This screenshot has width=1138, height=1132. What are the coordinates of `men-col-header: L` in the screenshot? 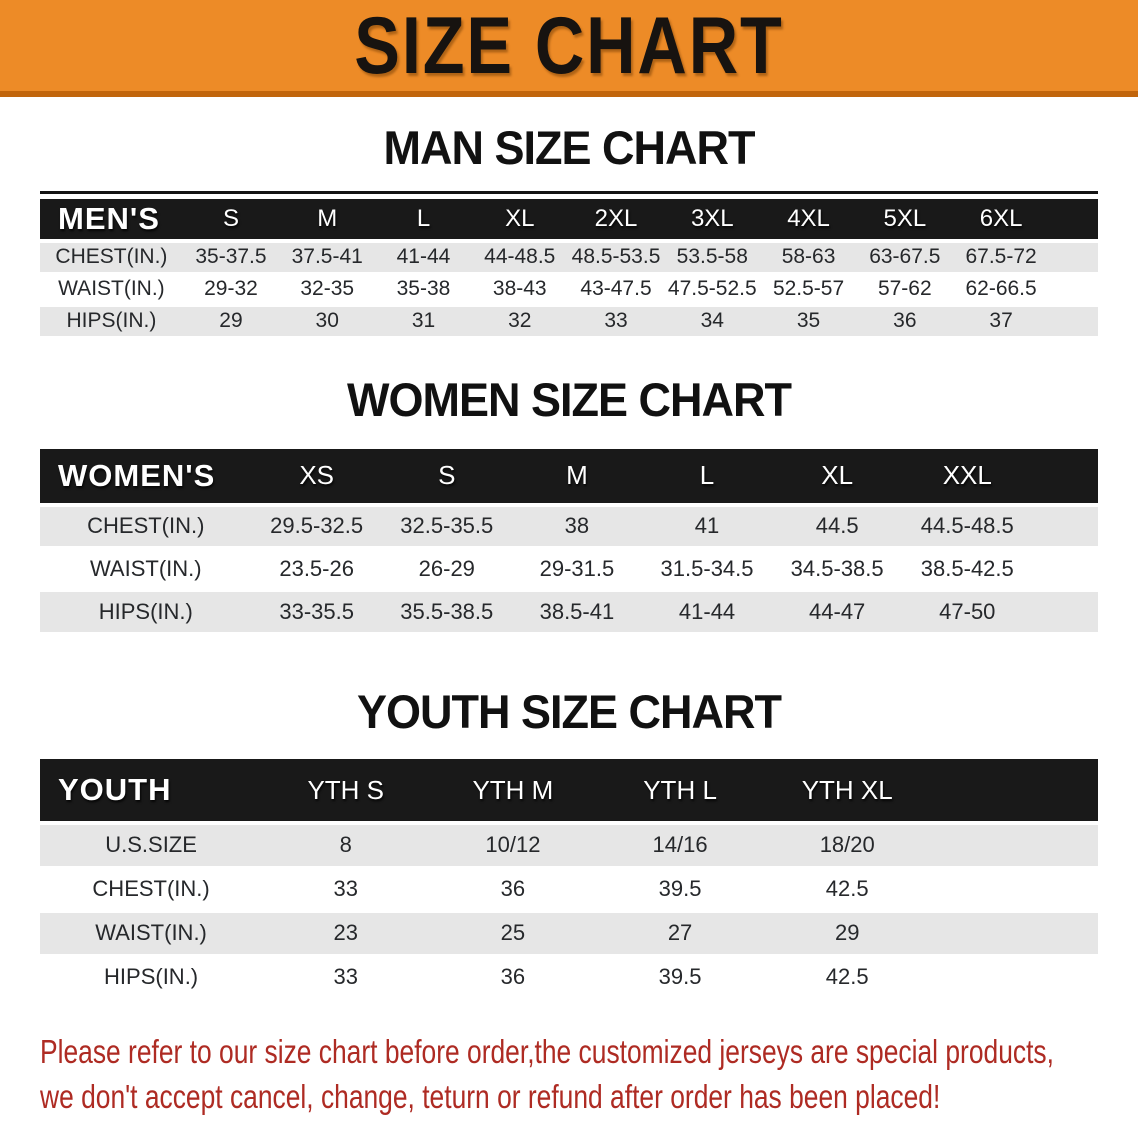 It's located at (423, 221).